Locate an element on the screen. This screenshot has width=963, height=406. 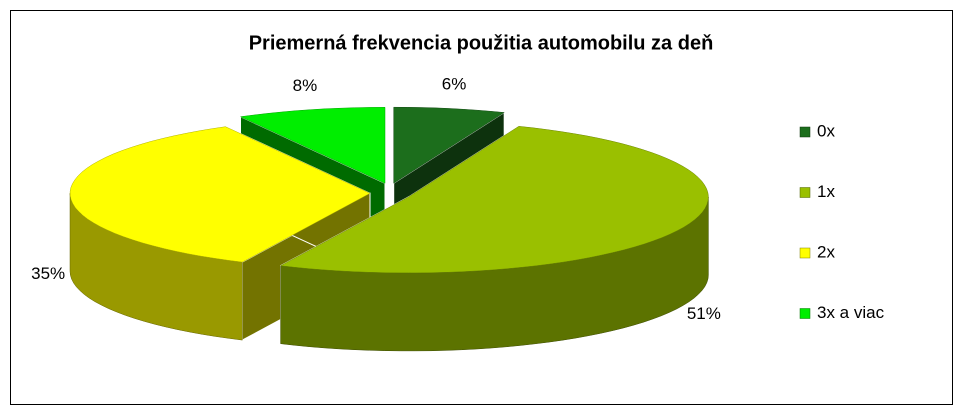
data-label: 6% is located at coordinates (454, 83).